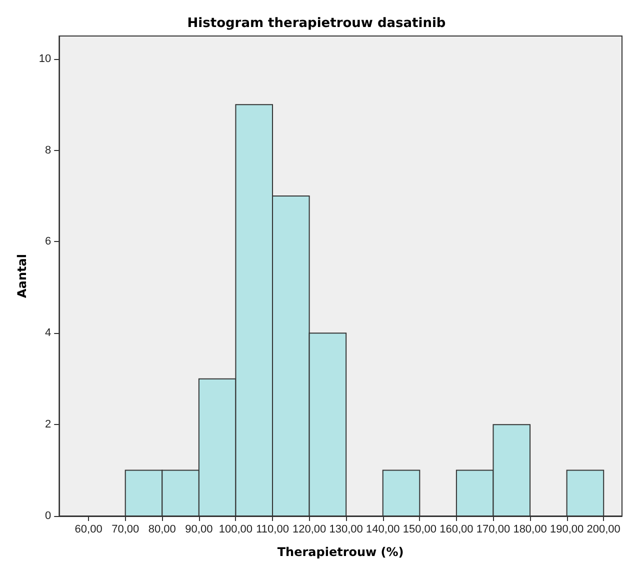 The height and width of the screenshot is (574, 633). What do you see at coordinates (48, 150) in the screenshot?
I see `y-tick-label: 8` at bounding box center [48, 150].